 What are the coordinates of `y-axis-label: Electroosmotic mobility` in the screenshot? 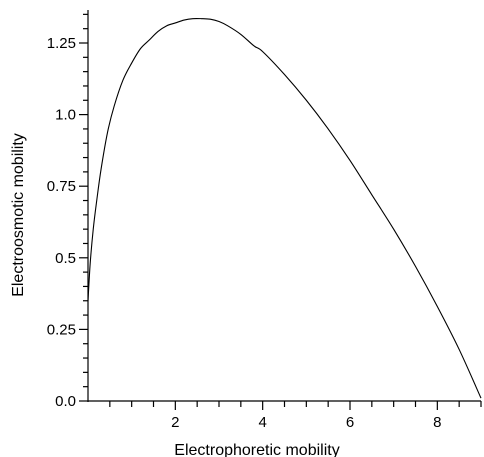 It's located at (18, 215).